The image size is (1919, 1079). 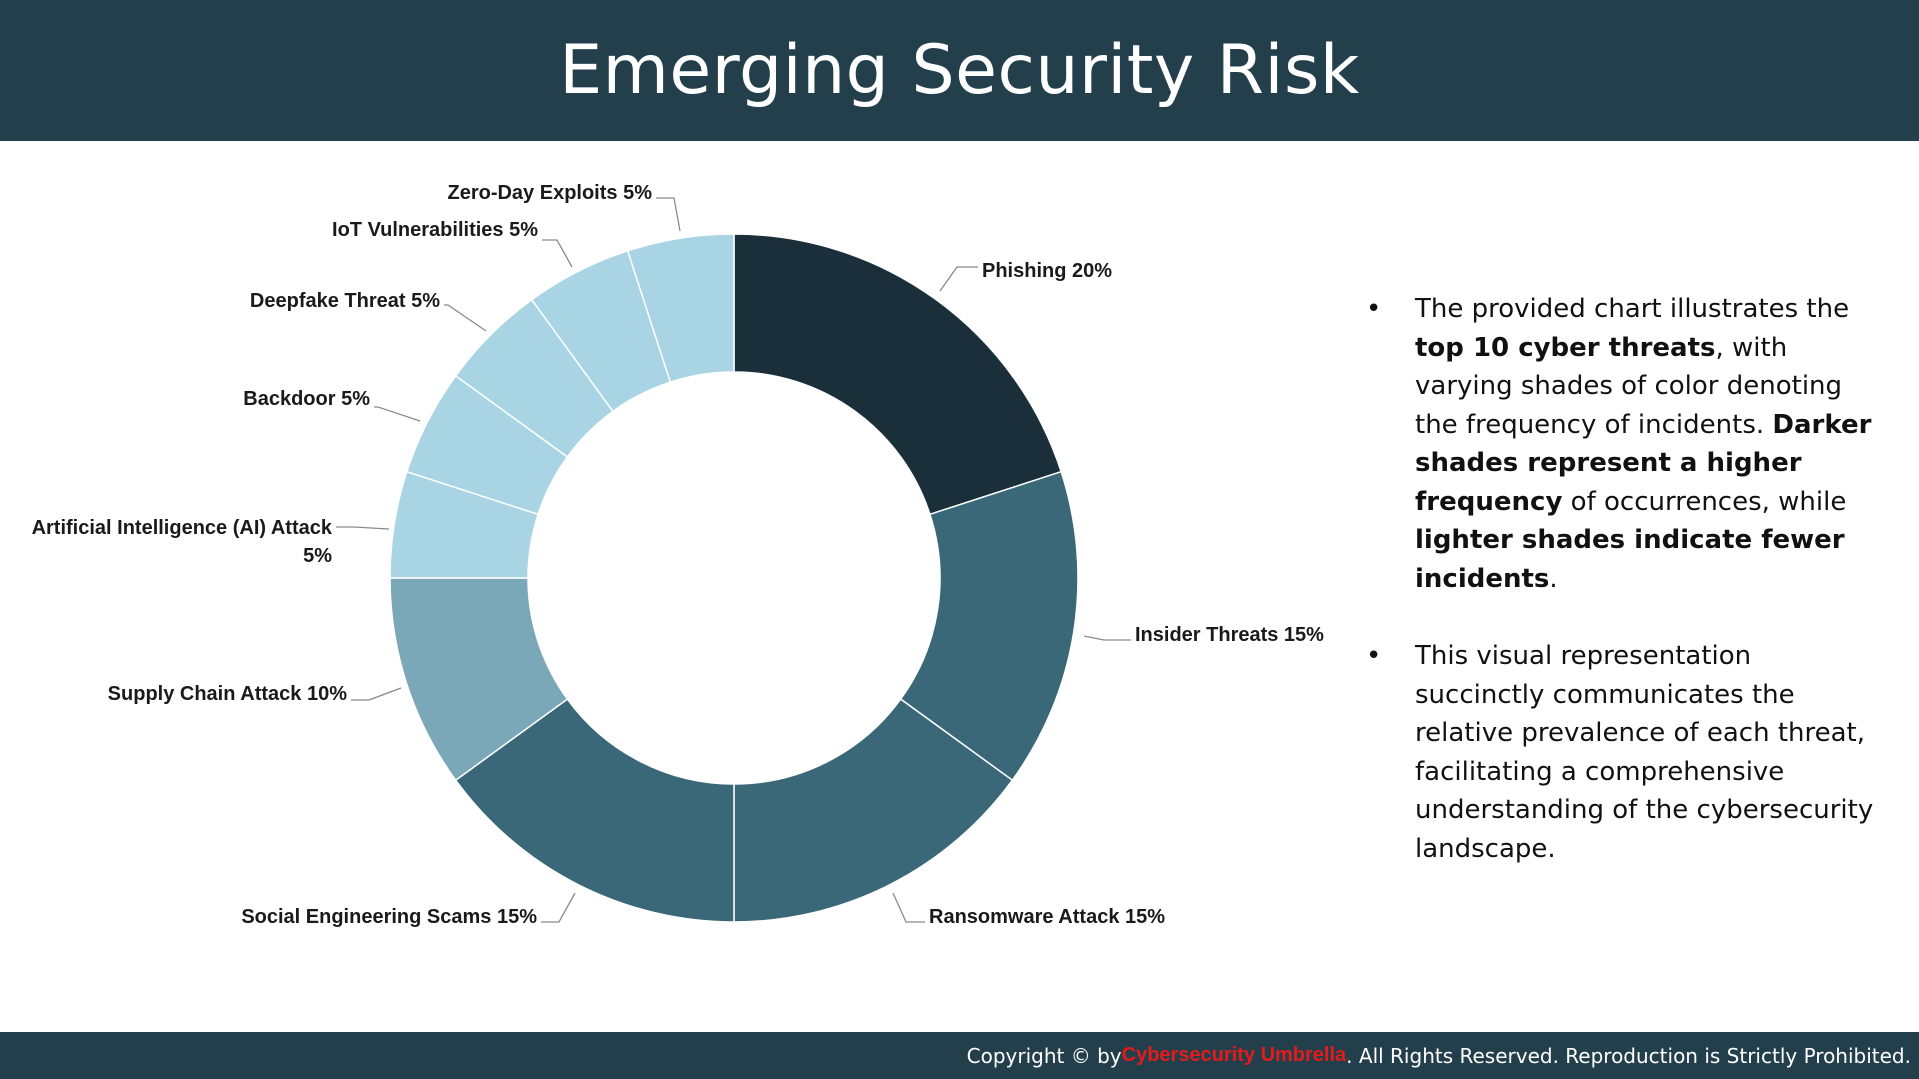 I want to click on page-title: Emerging Security Risk, so click(x=959, y=70).